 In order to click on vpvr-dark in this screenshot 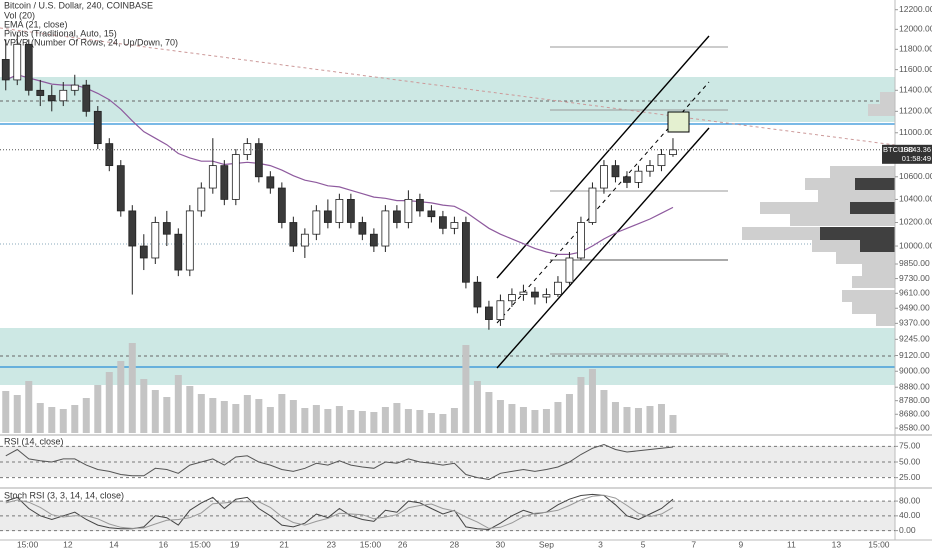, I will do `click(857, 215)`.